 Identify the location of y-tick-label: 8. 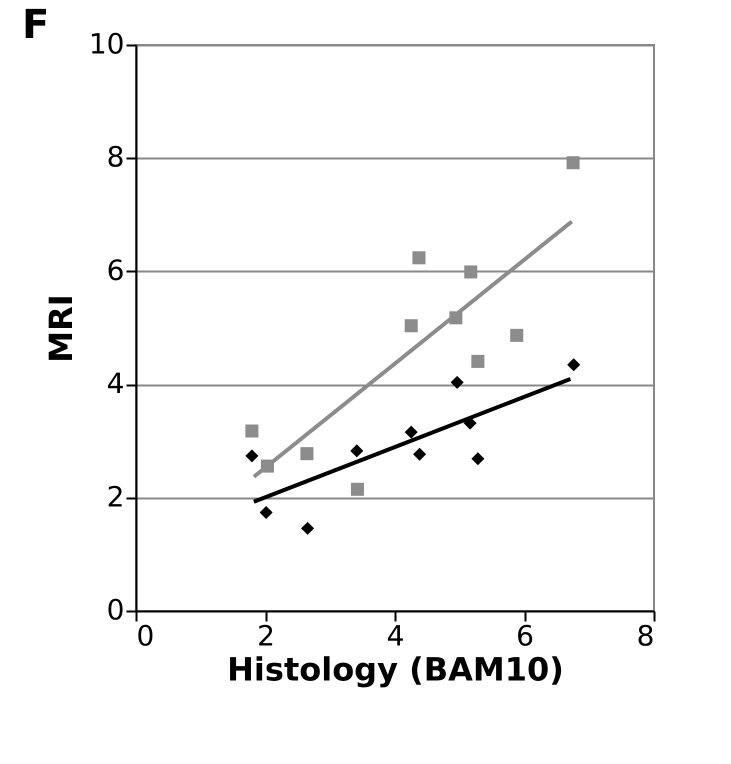
(115, 157).